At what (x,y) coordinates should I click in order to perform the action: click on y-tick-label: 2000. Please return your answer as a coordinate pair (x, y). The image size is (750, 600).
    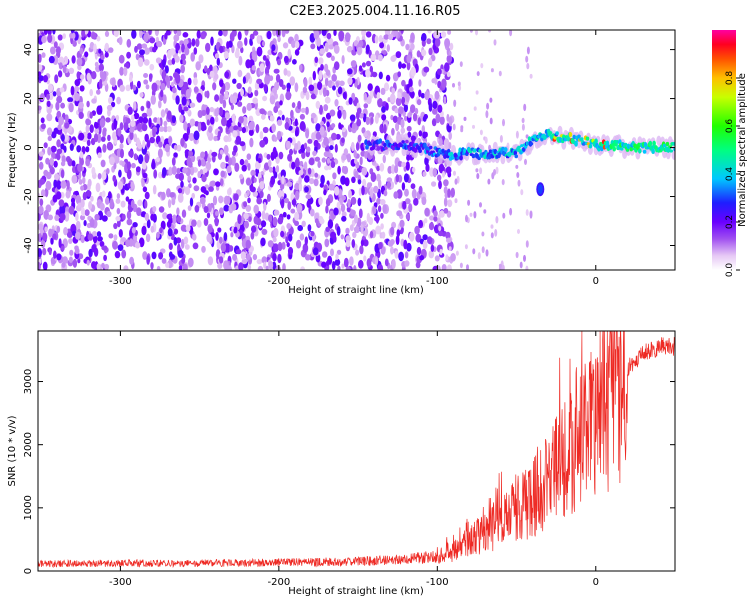
    Looking at the image, I should click on (28, 444).